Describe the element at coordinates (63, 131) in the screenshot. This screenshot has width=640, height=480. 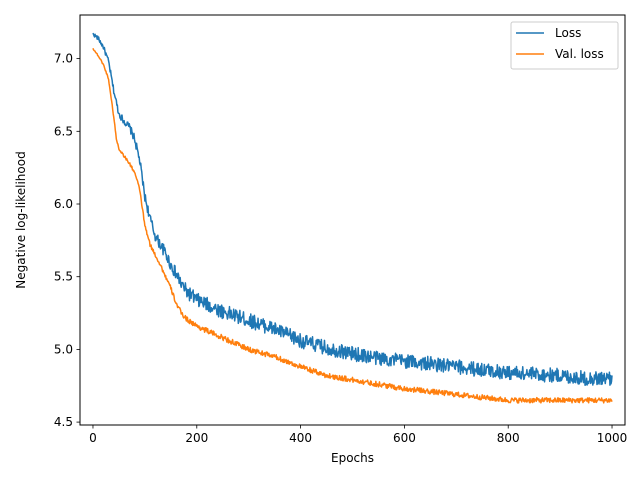
I see `y-tick-label: 6.5` at that location.